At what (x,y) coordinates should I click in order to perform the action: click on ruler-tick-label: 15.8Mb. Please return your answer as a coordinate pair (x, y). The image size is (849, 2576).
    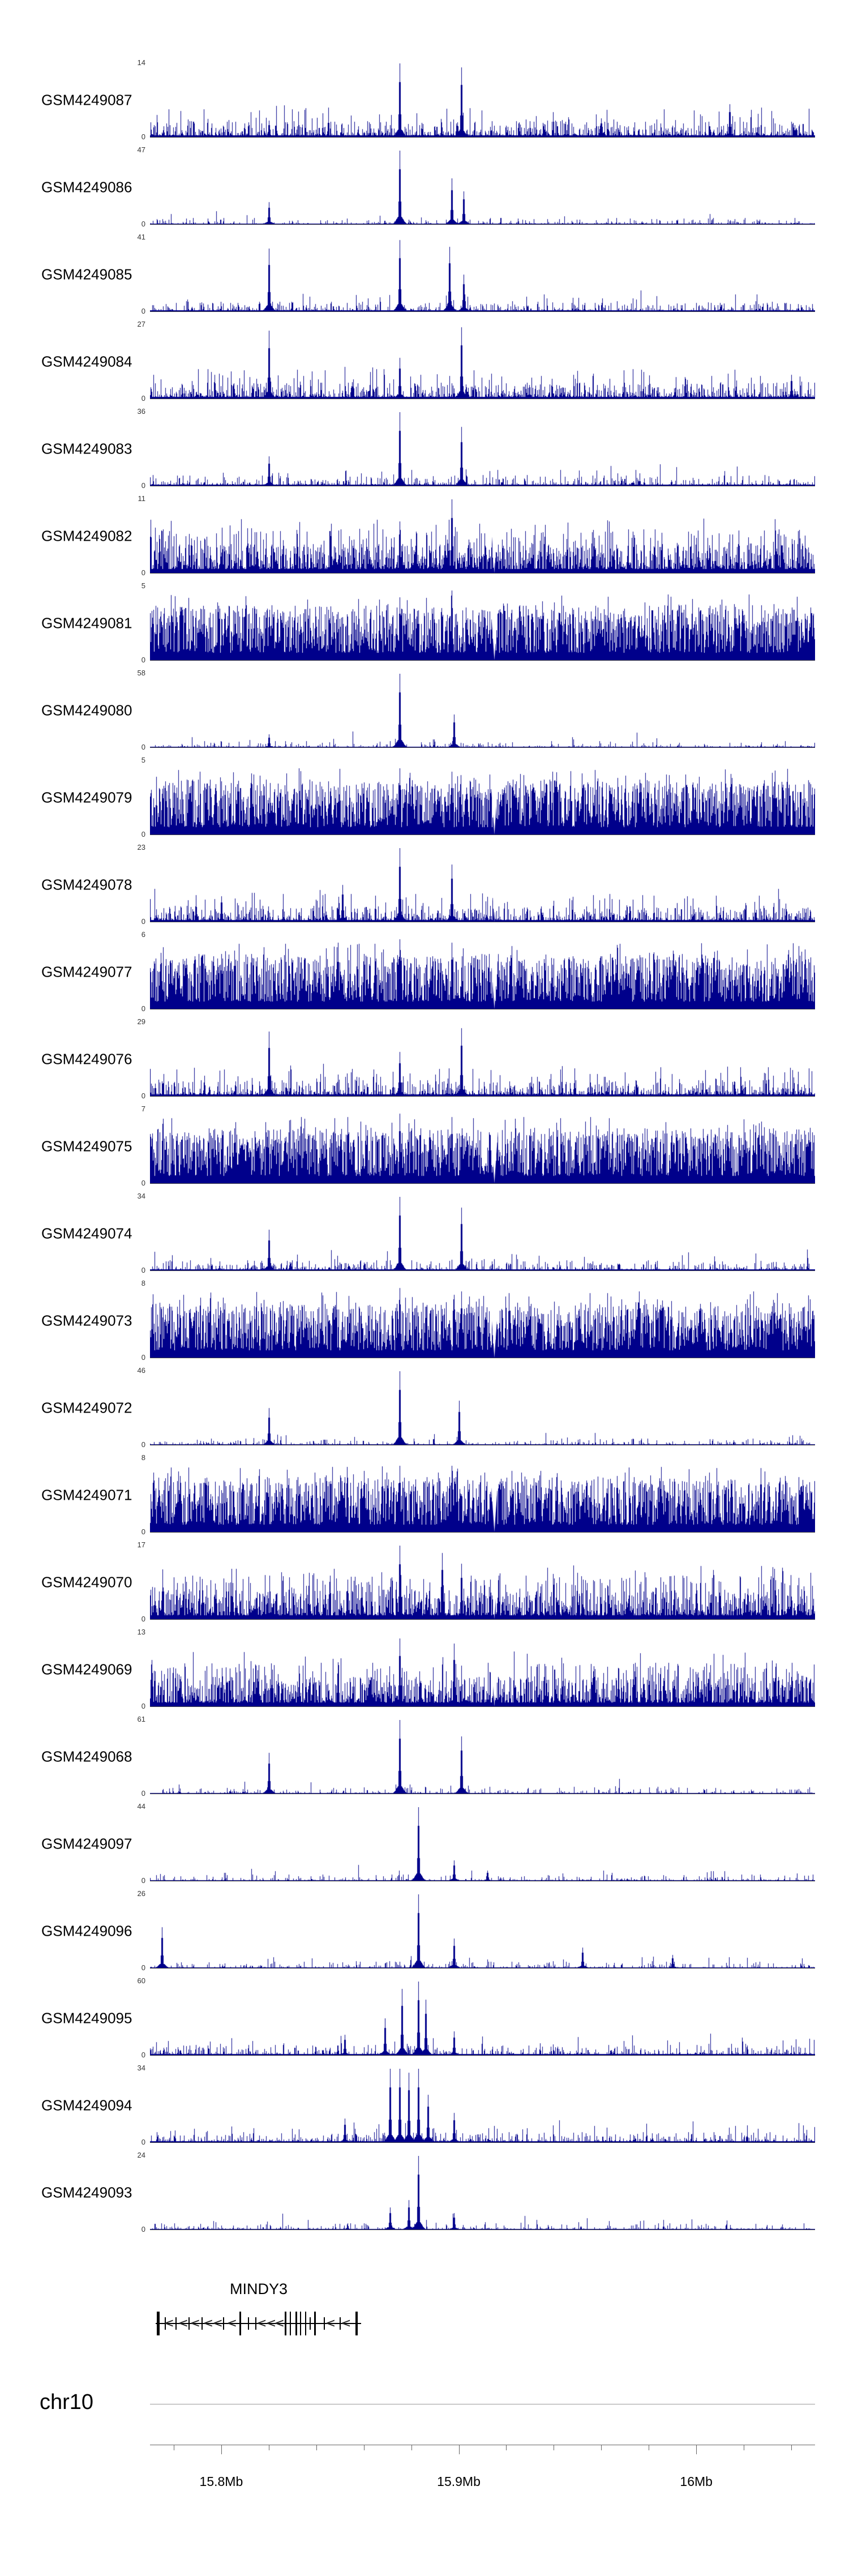
    Looking at the image, I should click on (221, 2481).